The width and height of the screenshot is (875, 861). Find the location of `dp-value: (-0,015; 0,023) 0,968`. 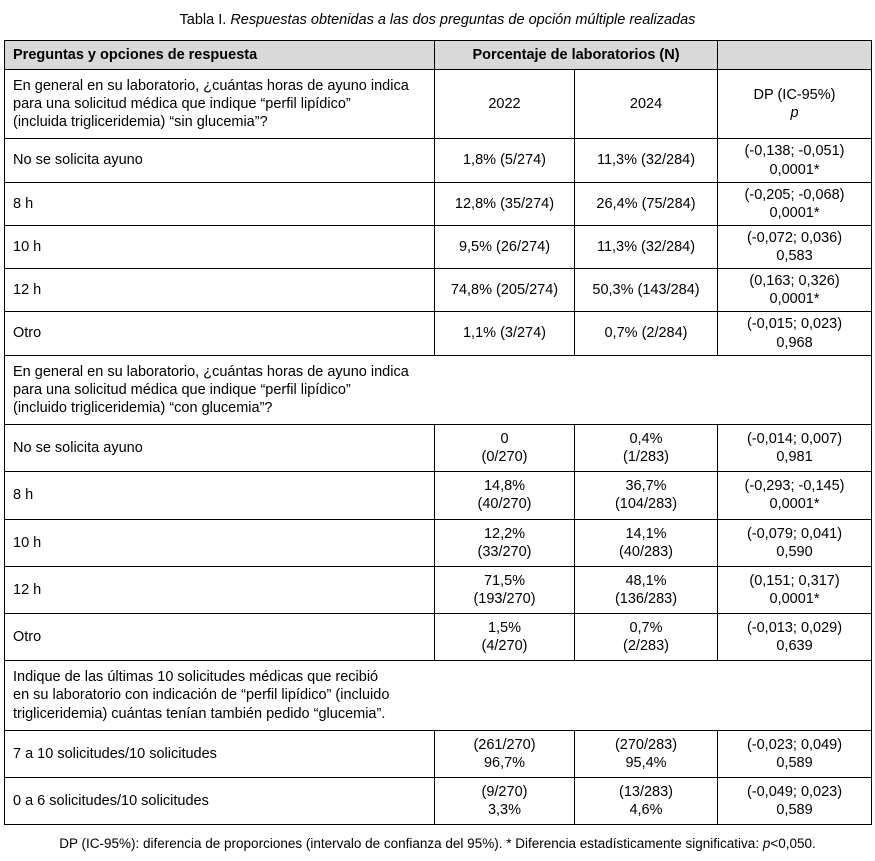

dp-value: (-0,015; 0,023) 0,968 is located at coordinates (795, 333).